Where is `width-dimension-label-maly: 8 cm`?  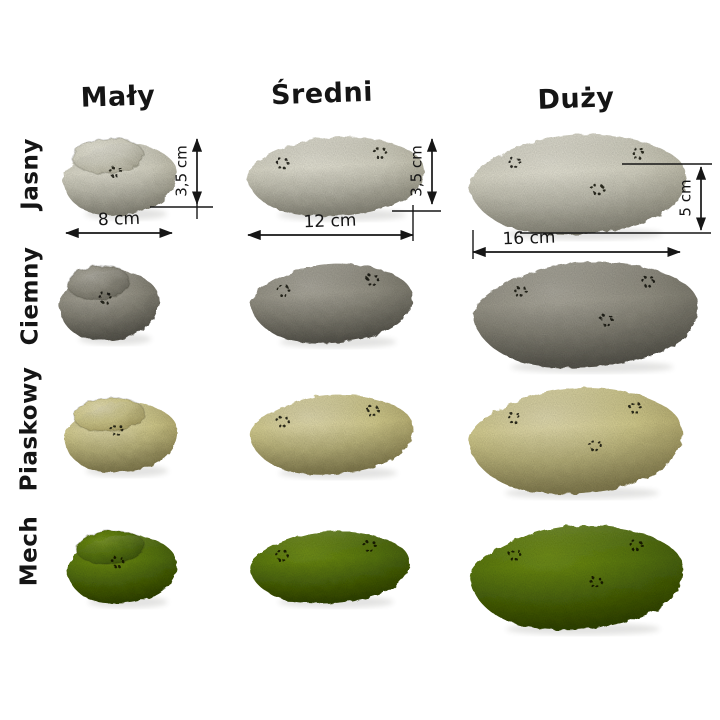 width-dimension-label-maly: 8 cm is located at coordinates (119, 219).